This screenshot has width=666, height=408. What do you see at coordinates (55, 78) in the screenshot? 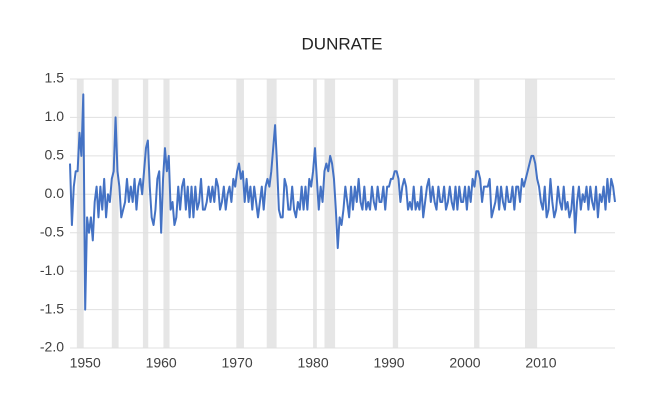
I see `y-tick-label: 1.5` at bounding box center [55, 78].